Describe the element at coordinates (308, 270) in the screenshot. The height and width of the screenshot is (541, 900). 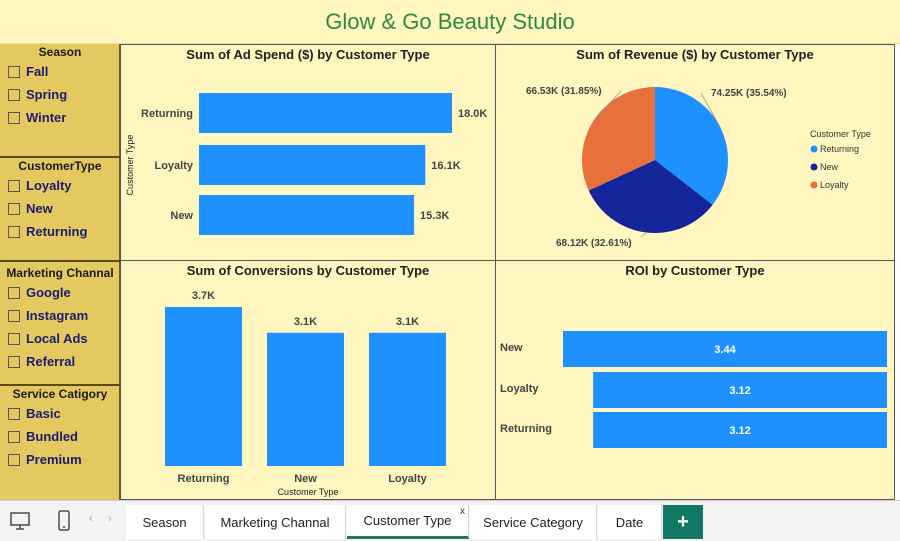
I see `chart-title: Sum of Conversions by Customer Type` at that location.